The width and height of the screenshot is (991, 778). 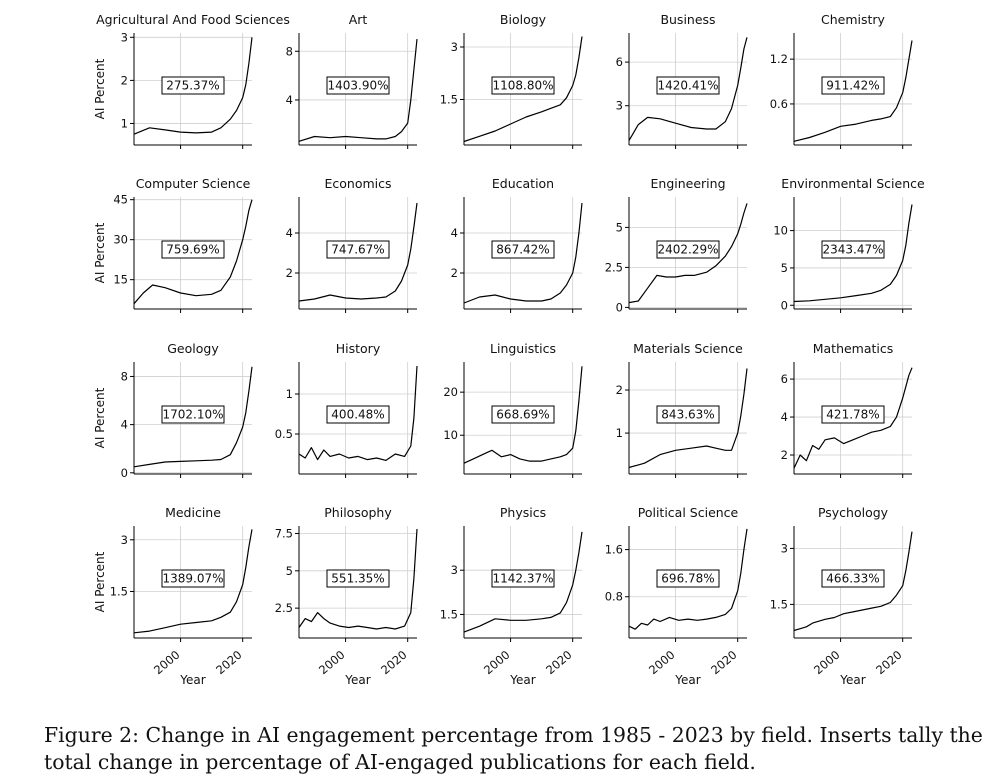 I want to click on panel-title: Political Science, so click(x=688, y=512).